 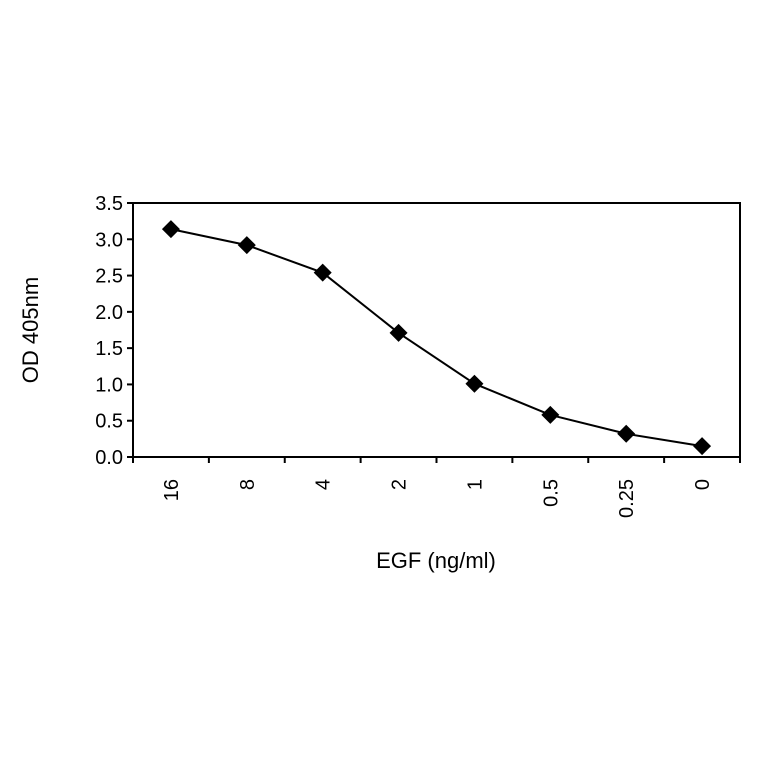 What do you see at coordinates (109, 240) in the screenshot?
I see `y-tick-label: 3.0` at bounding box center [109, 240].